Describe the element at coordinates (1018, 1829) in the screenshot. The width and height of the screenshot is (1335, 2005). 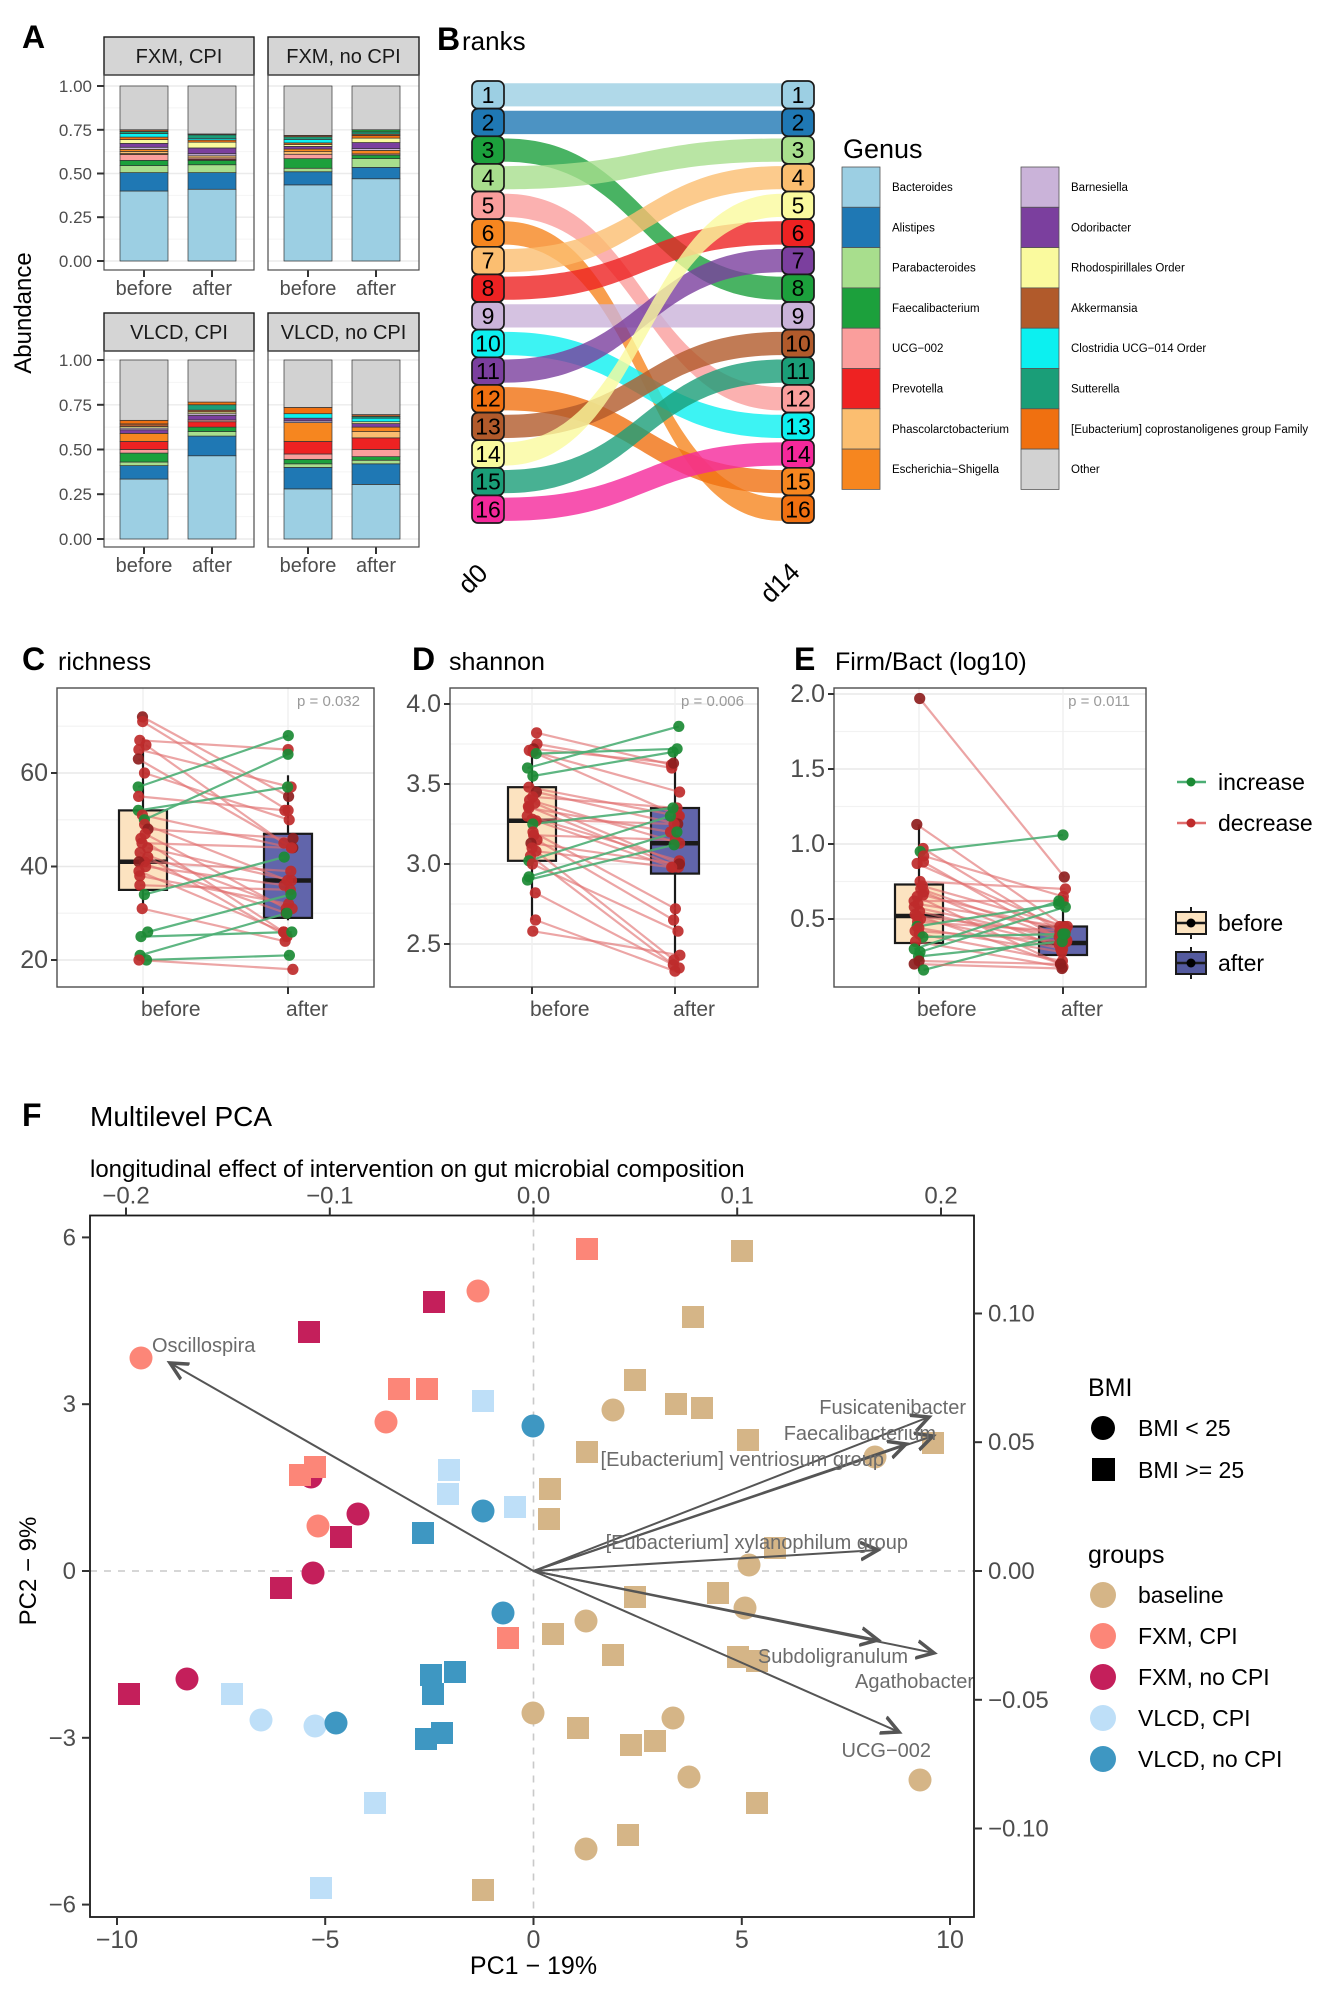
I see `svg-text: −0.10` at that location.